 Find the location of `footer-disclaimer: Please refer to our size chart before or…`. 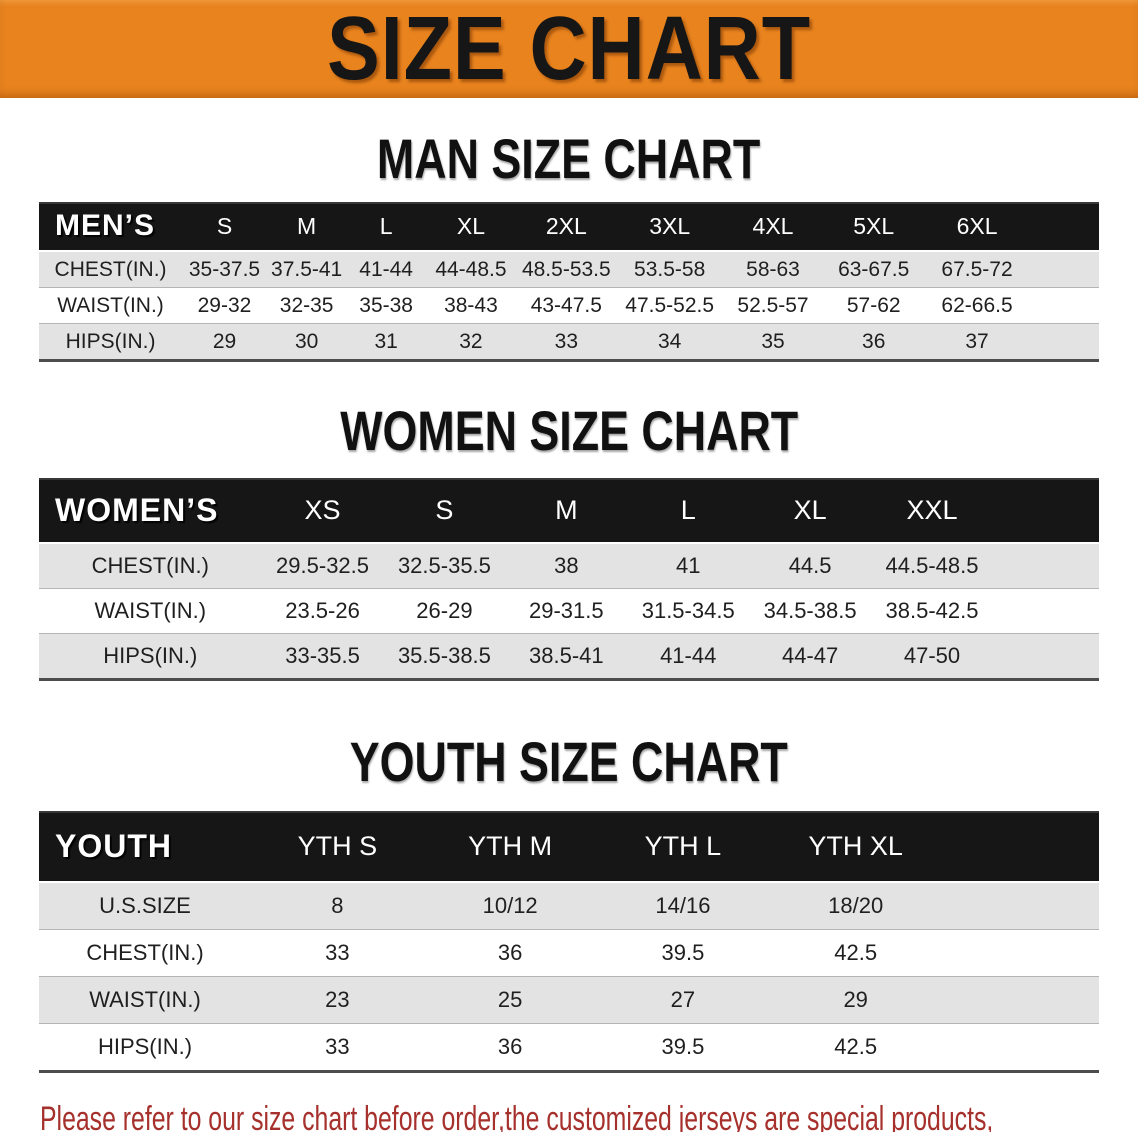

footer-disclaimer: Please refer to our size chart before or… is located at coordinates (589, 1114).